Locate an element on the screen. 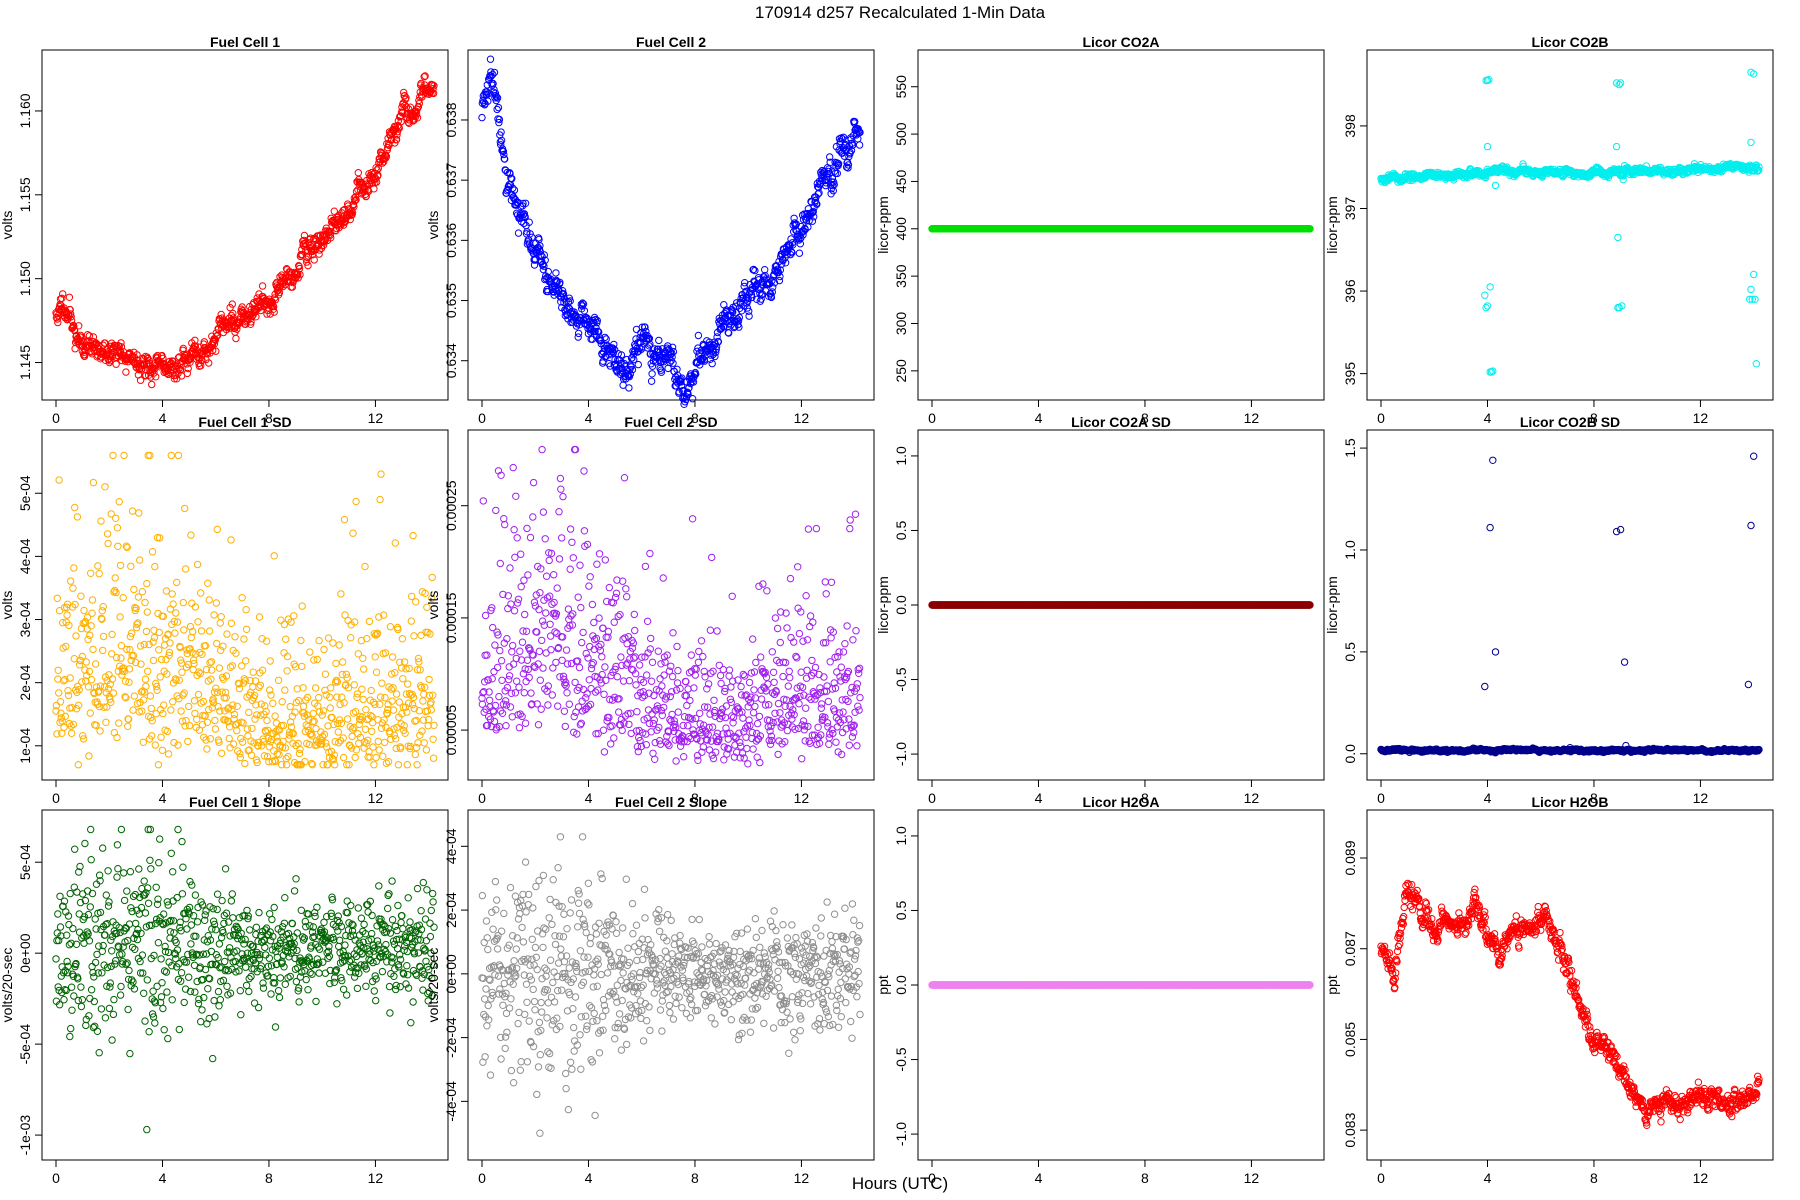 This screenshot has width=1800, height=1200. figure-title: 170914 d257 Recalculated 1-Min Data is located at coordinates (900, 12).